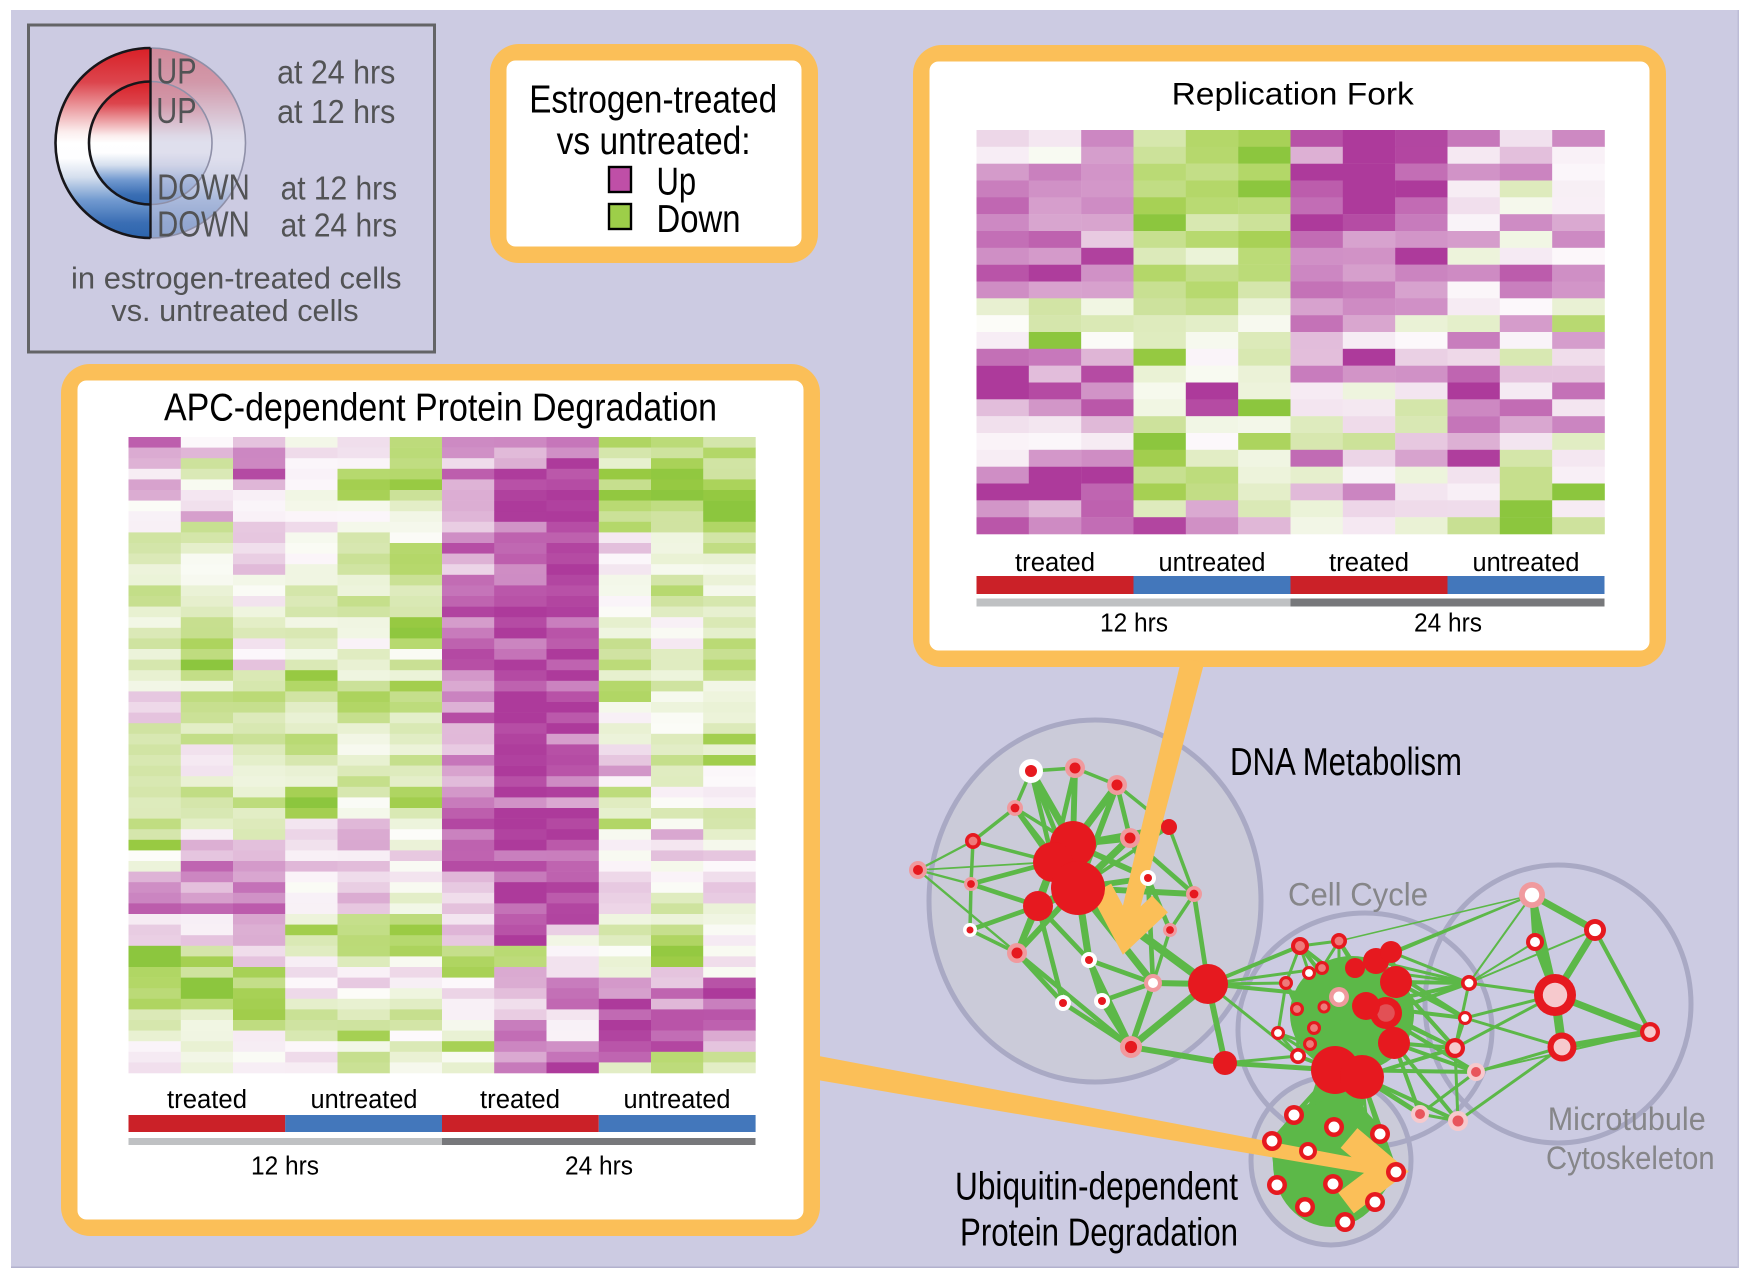 The width and height of the screenshot is (1750, 1279). Describe the element at coordinates (234, 310) in the screenshot. I see `svg-text: vs. untreated cells` at that location.